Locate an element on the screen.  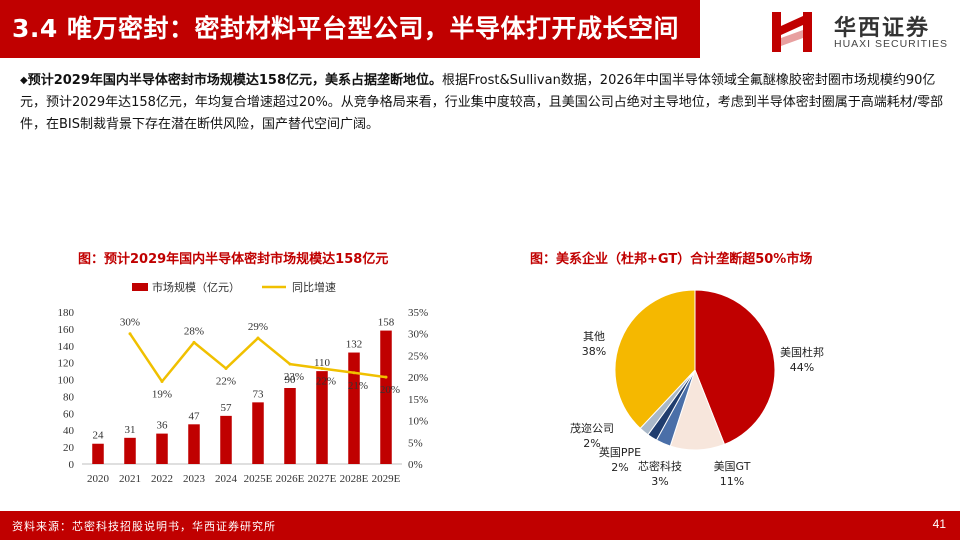
page-number: 41 is located at coordinates (939, 524).